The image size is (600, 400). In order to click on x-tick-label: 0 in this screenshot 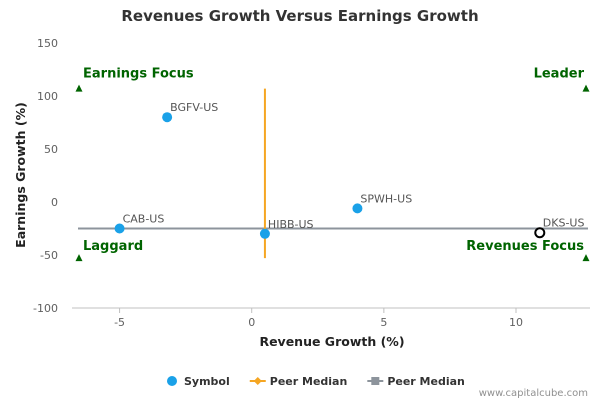, I will do `click(251, 322)`.